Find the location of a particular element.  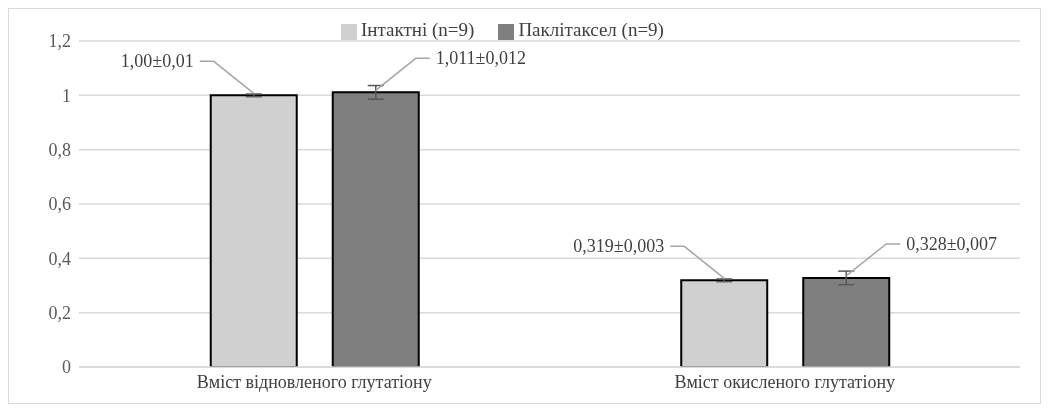

y-tick-label: 0,8 is located at coordinates (59, 150).